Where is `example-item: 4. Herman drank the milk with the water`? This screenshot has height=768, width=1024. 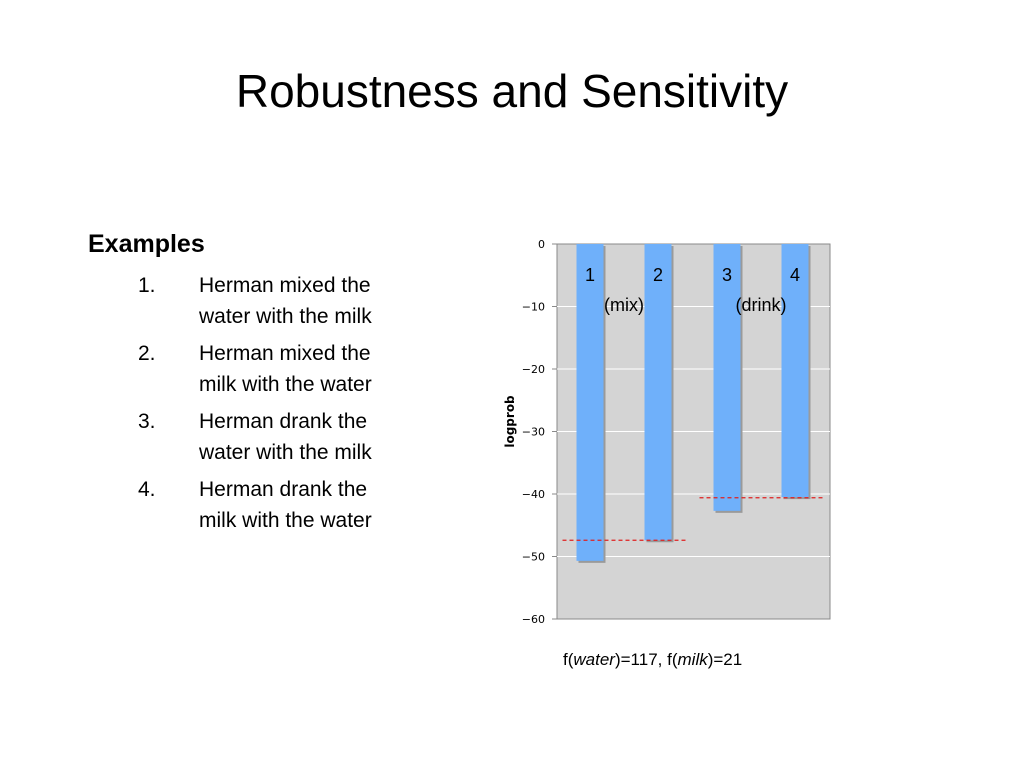
example-item: 4. Herman drank the milk with the water is located at coordinates (298, 505).